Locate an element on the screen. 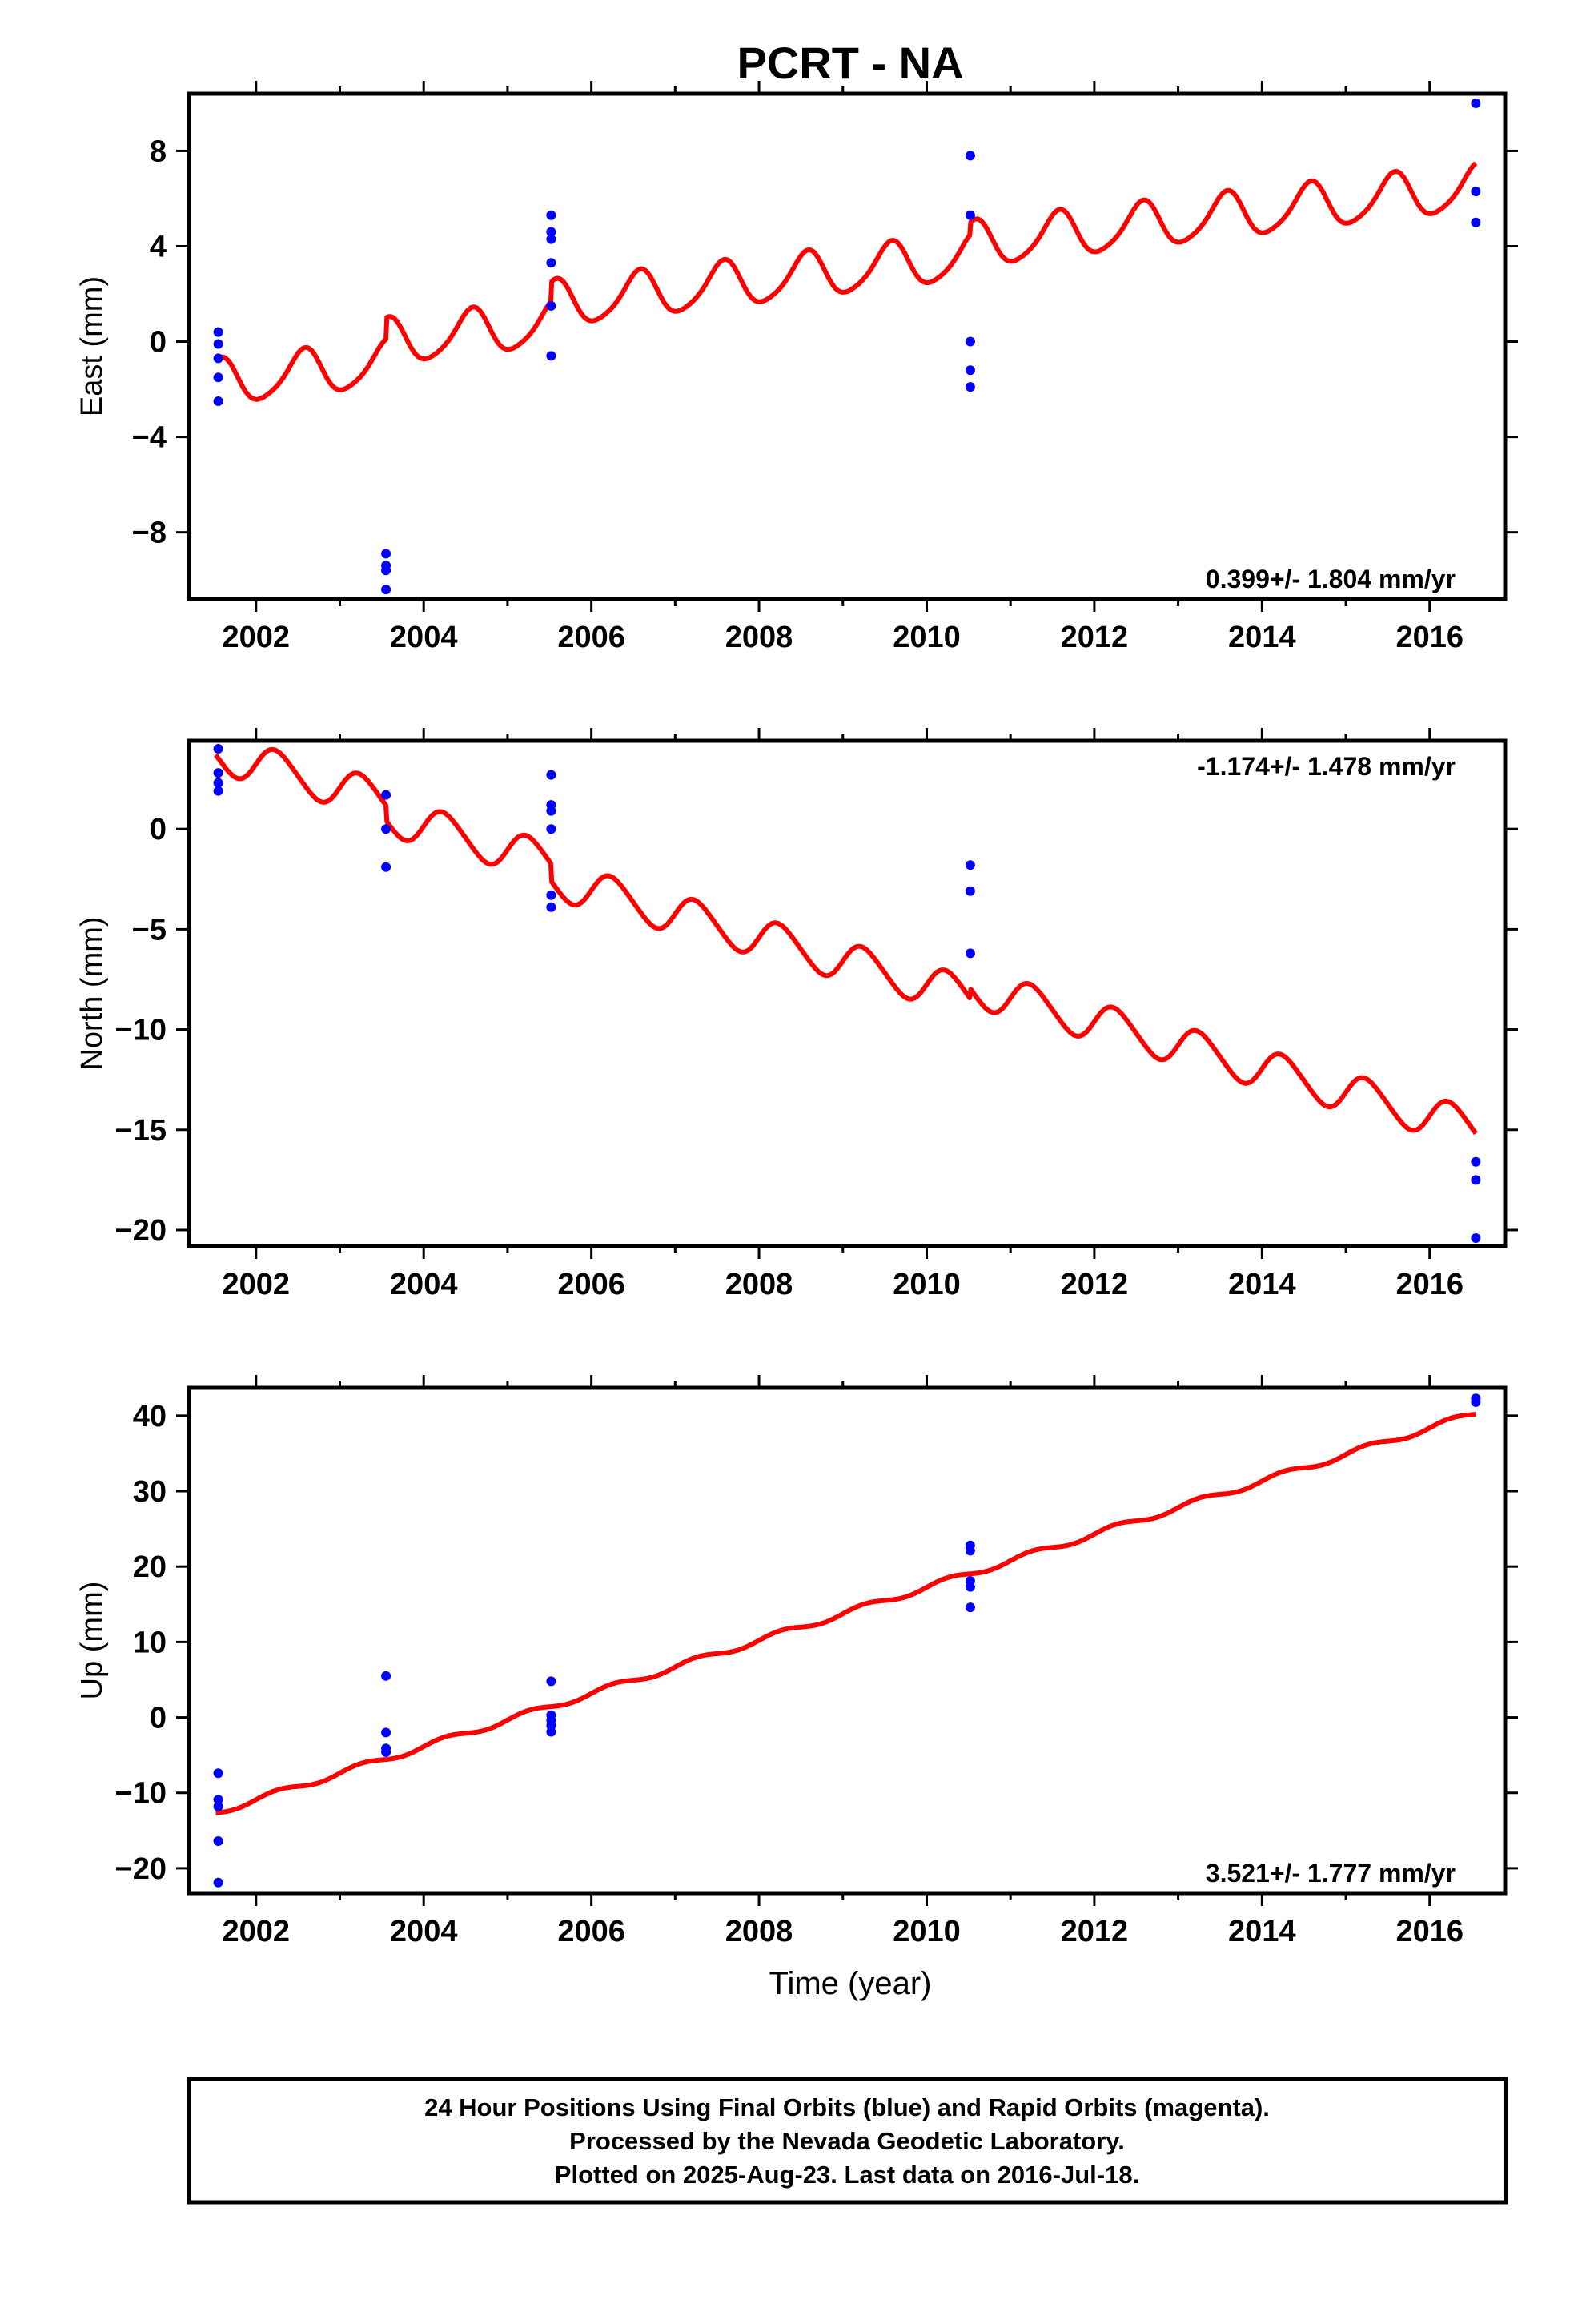 This screenshot has width=1582, height=2324. y-tick-label: 40 is located at coordinates (150, 1416).